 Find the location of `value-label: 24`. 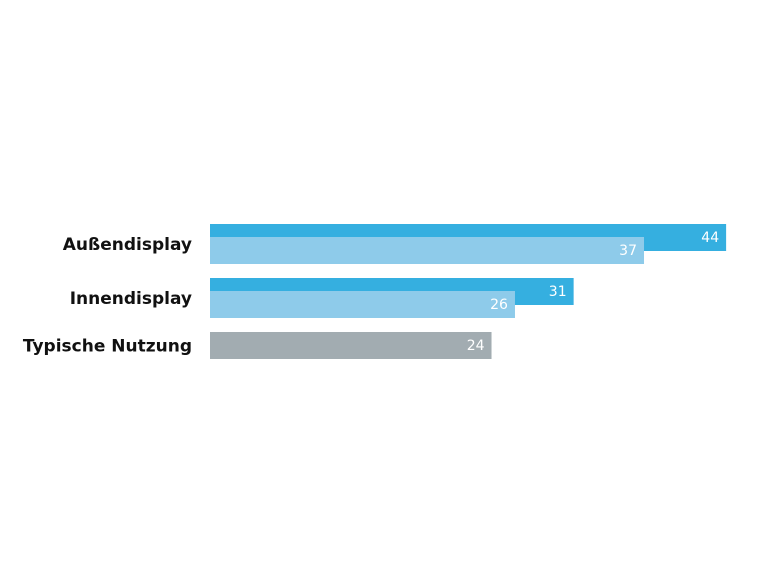

value-label: 24 is located at coordinates (476, 346).